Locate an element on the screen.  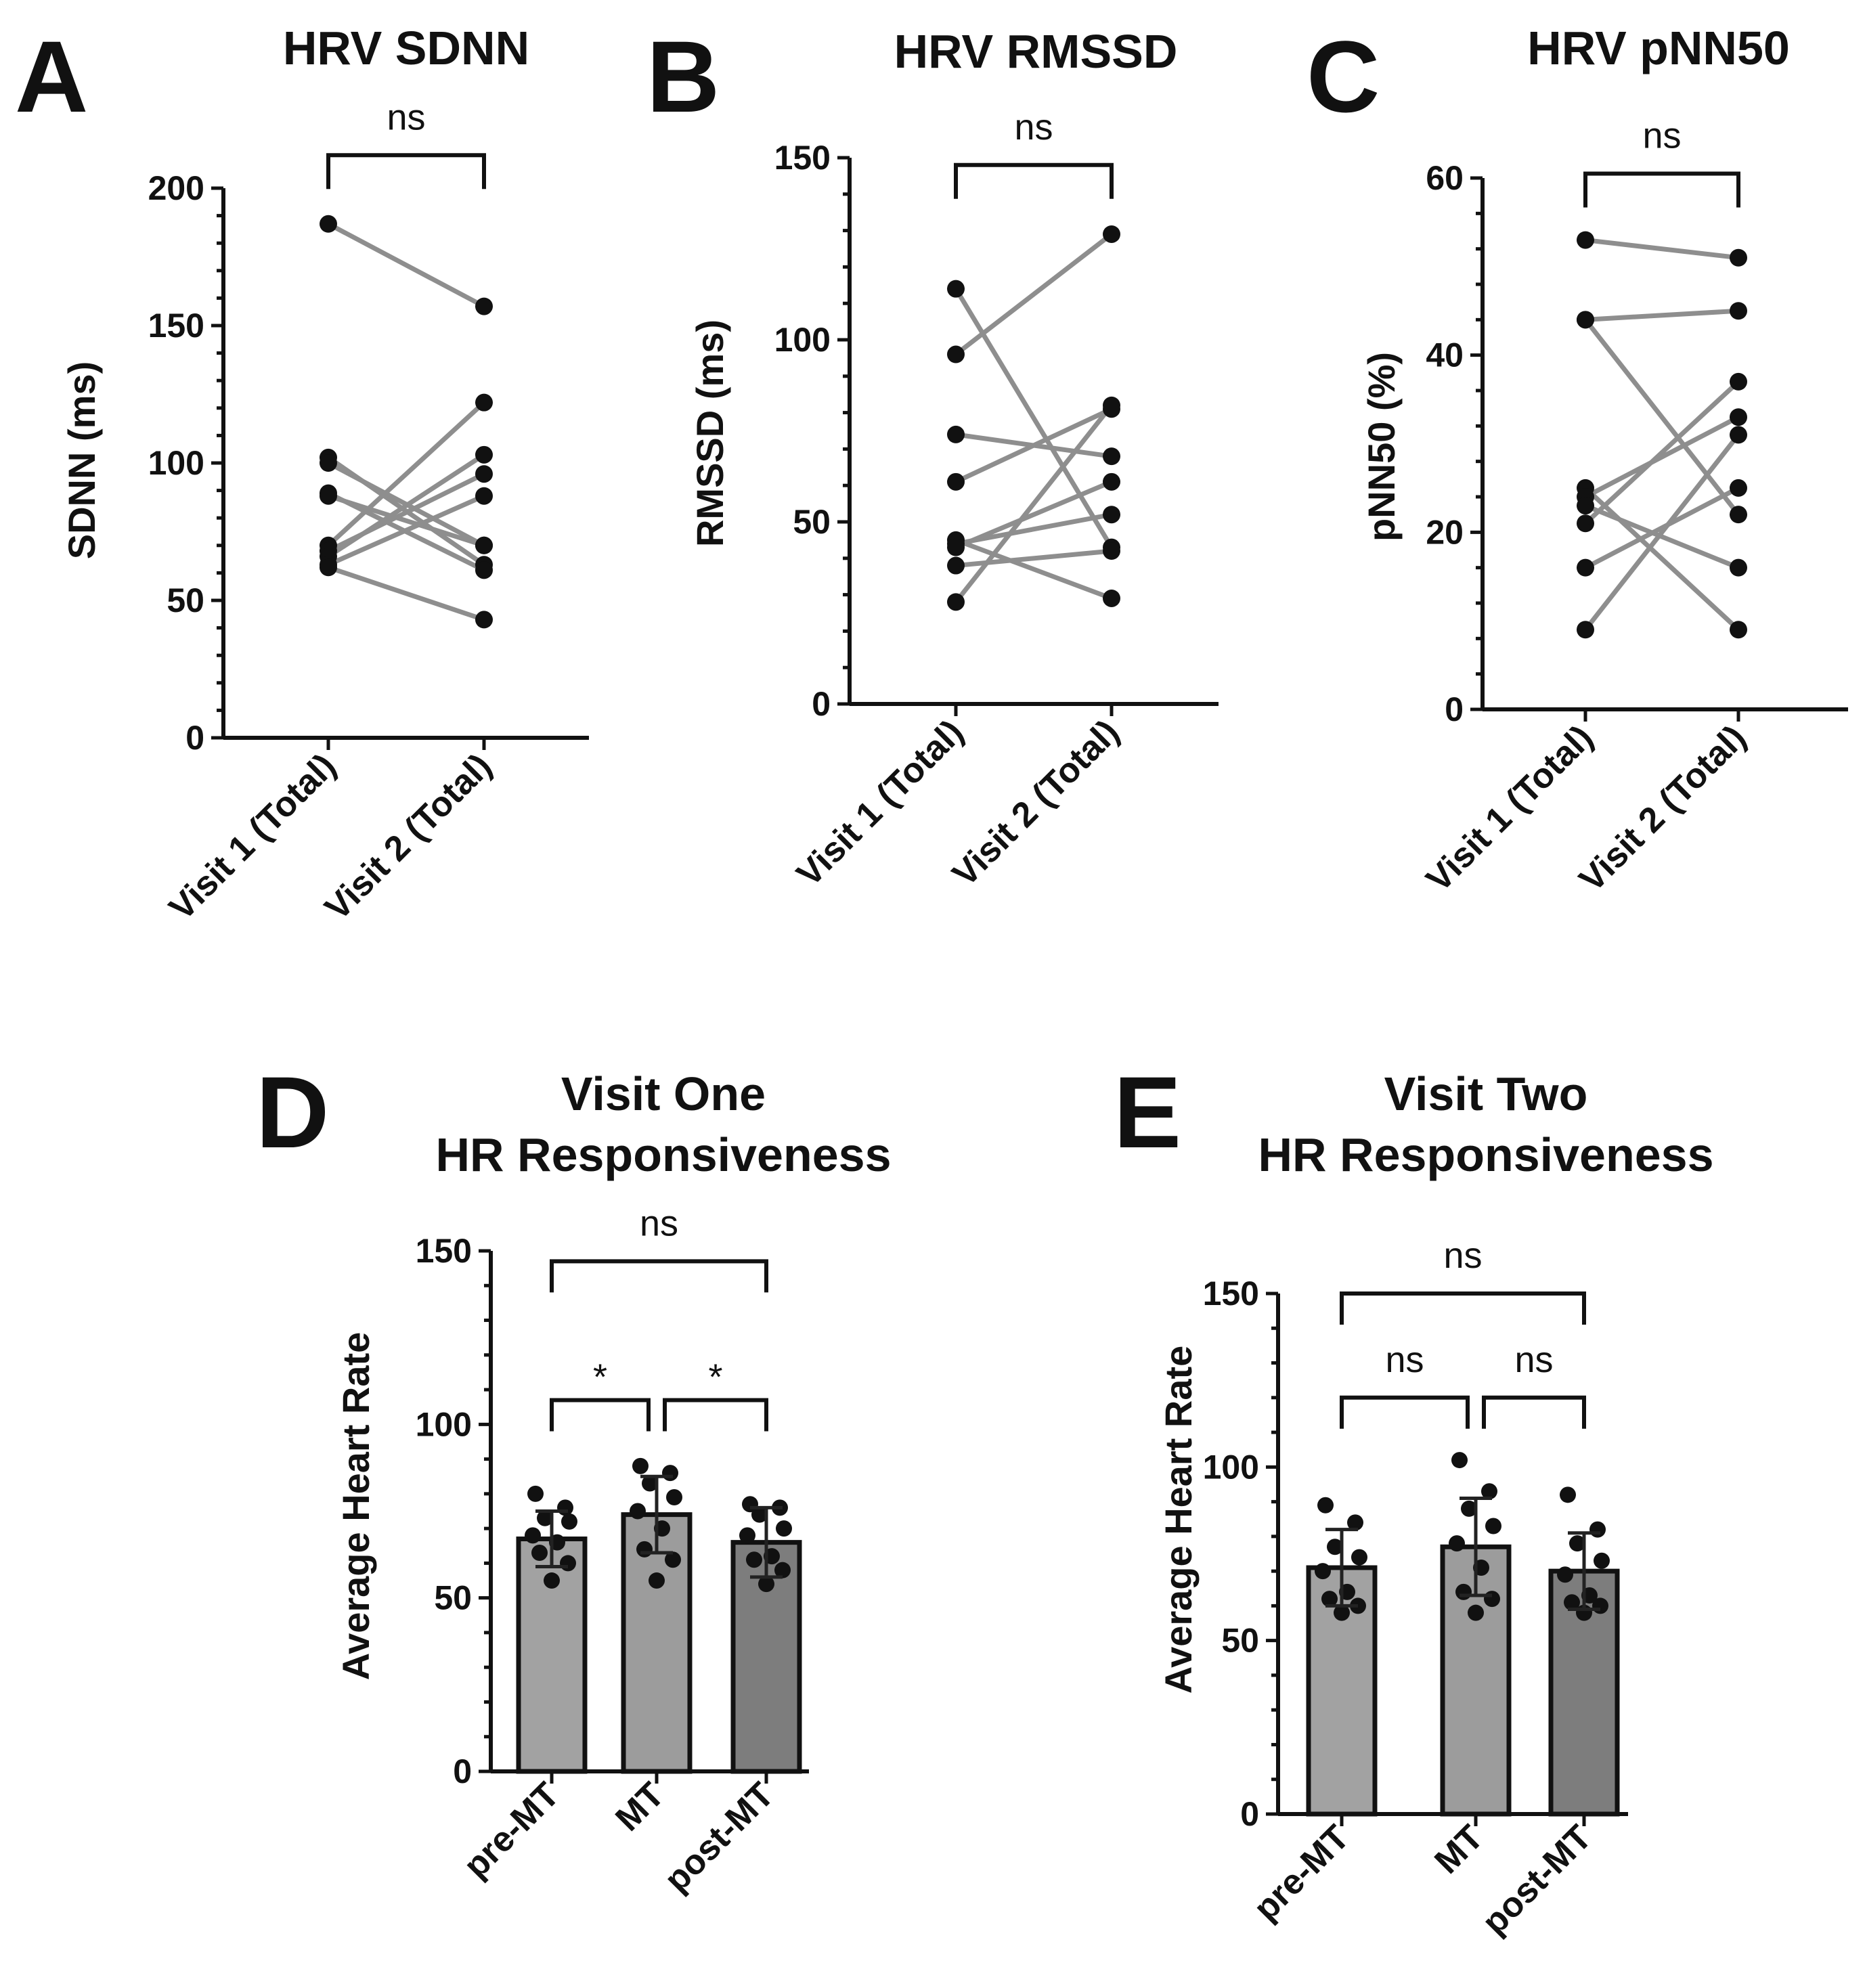
panel-letter-e: E is located at coordinates (1148, 1112).